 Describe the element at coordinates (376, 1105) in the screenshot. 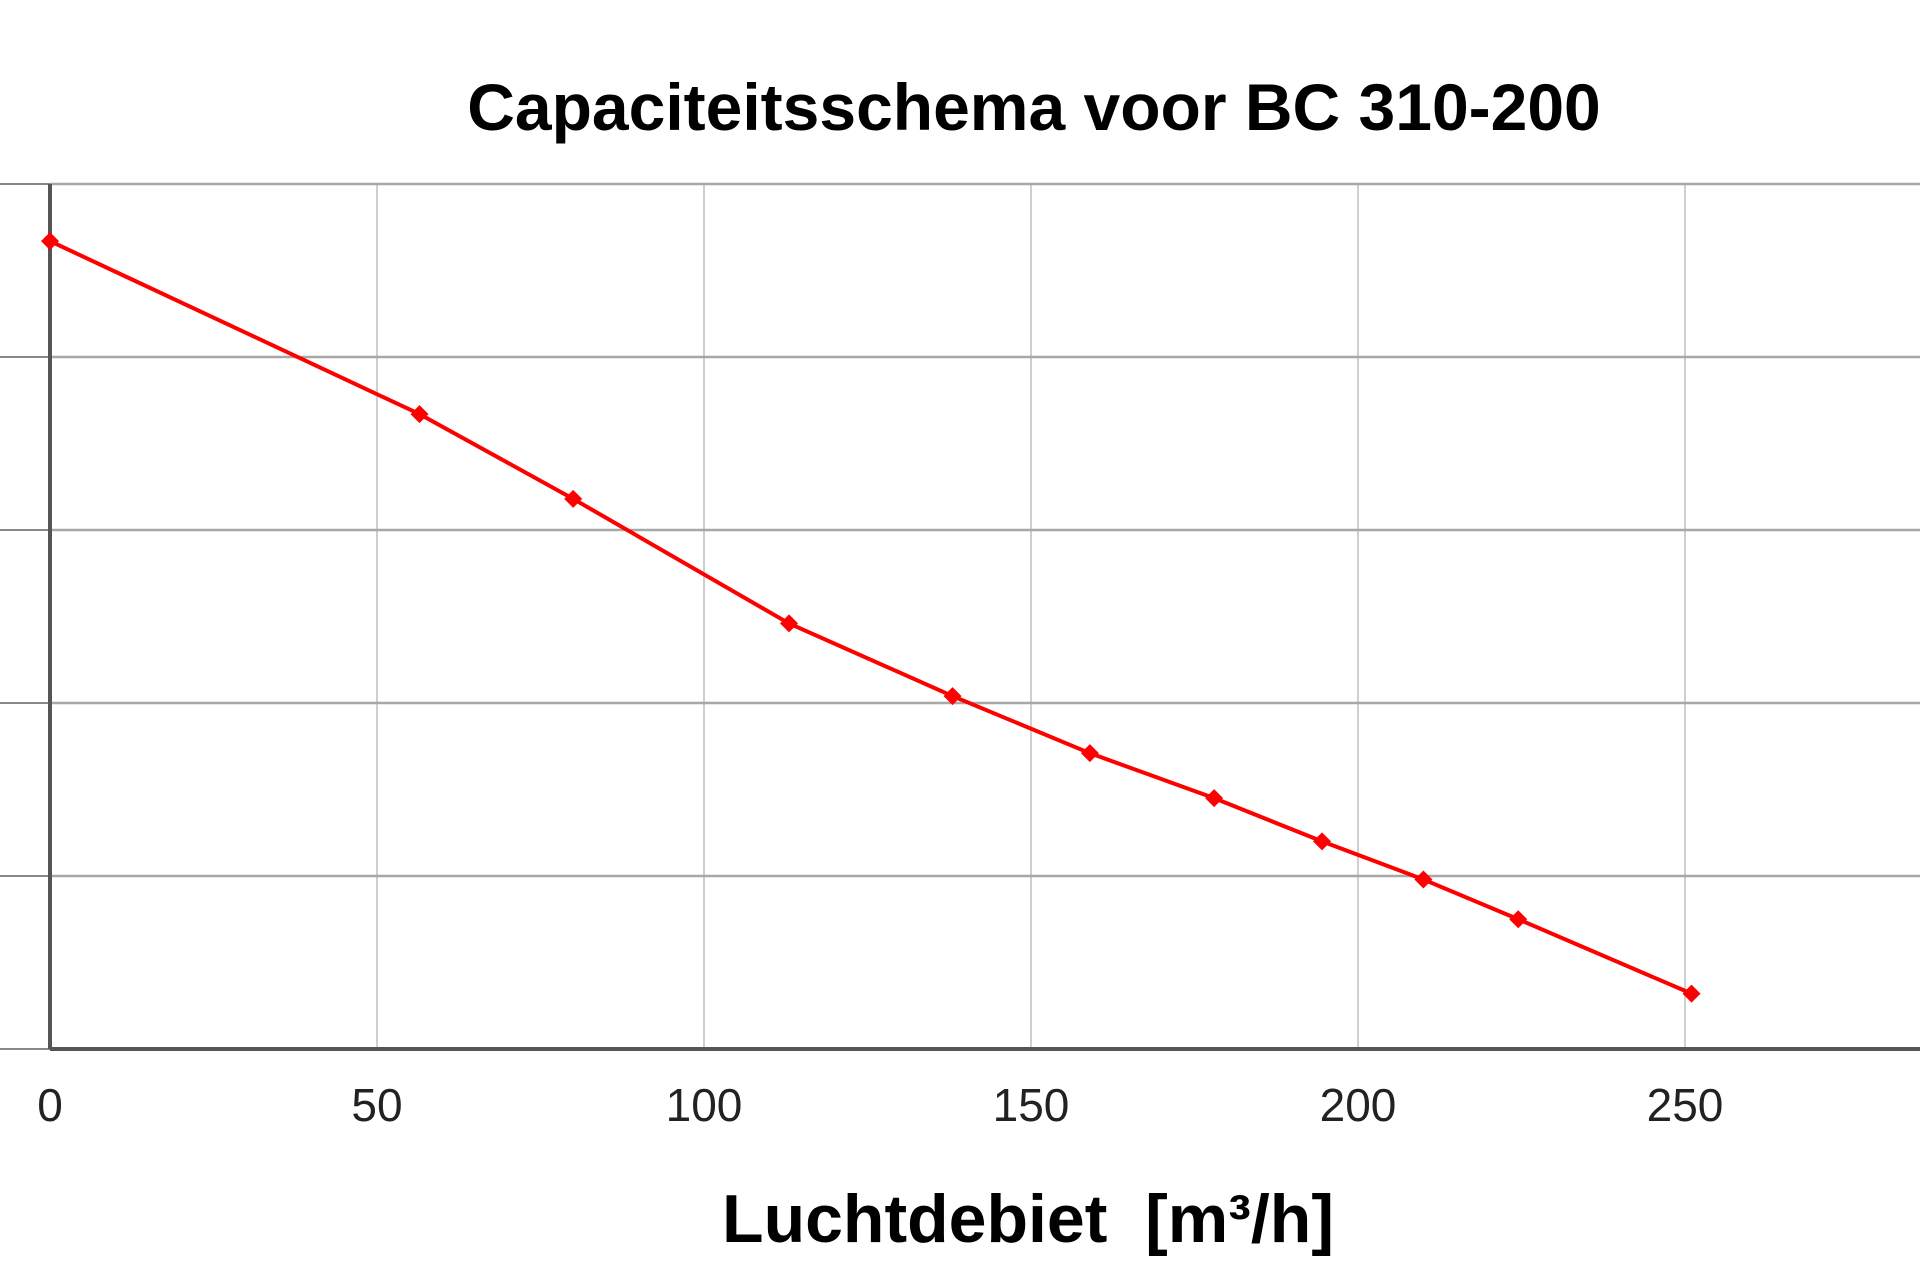

I see `x-tick-label-50: 50` at that location.